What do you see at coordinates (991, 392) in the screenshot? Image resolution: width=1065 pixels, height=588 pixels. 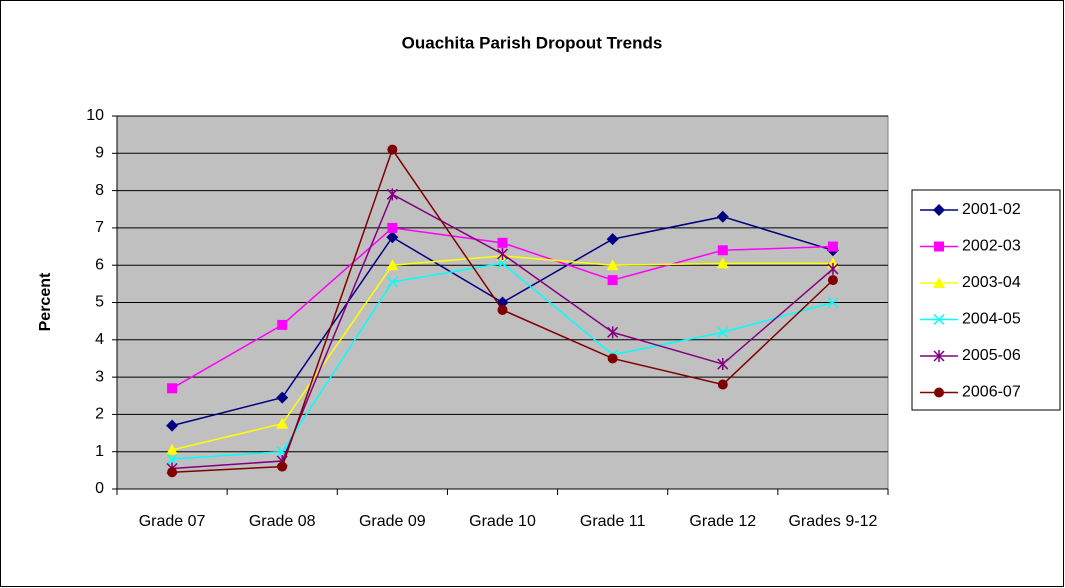 I see `legend-label: 2006-07` at bounding box center [991, 392].